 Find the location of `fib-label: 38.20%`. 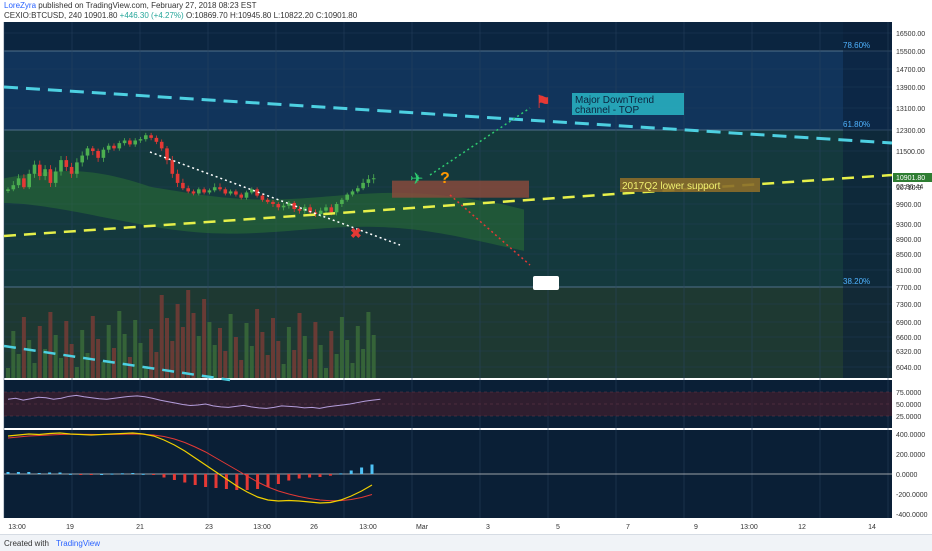

fib-label: 38.20% is located at coordinates (856, 281).